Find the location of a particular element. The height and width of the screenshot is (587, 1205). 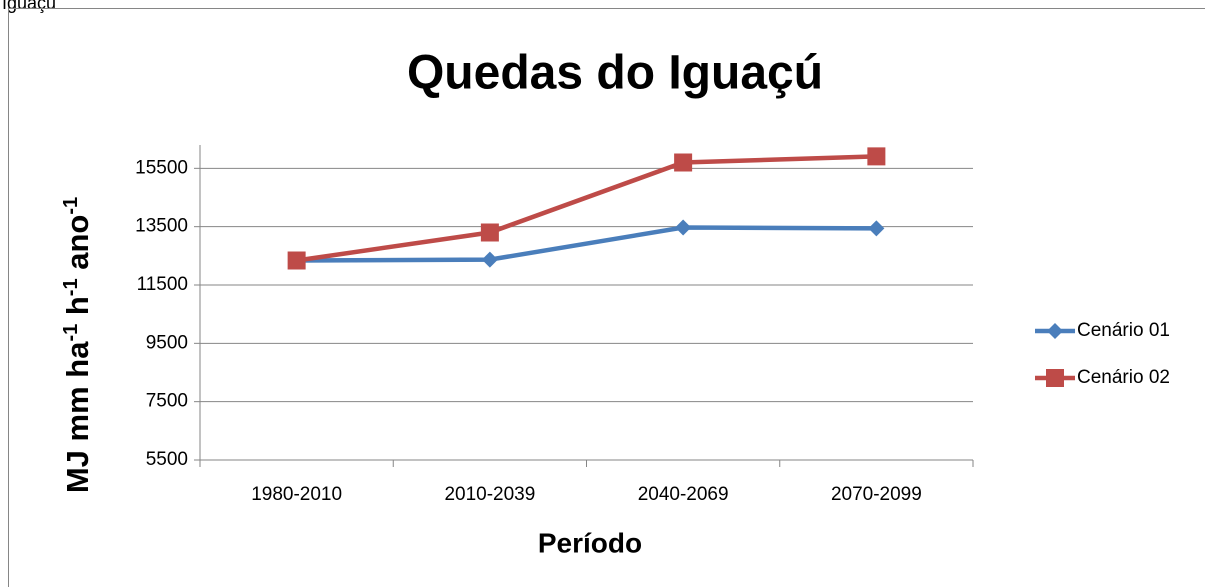

x-tick-label: 2010-2039 is located at coordinates (489, 494).